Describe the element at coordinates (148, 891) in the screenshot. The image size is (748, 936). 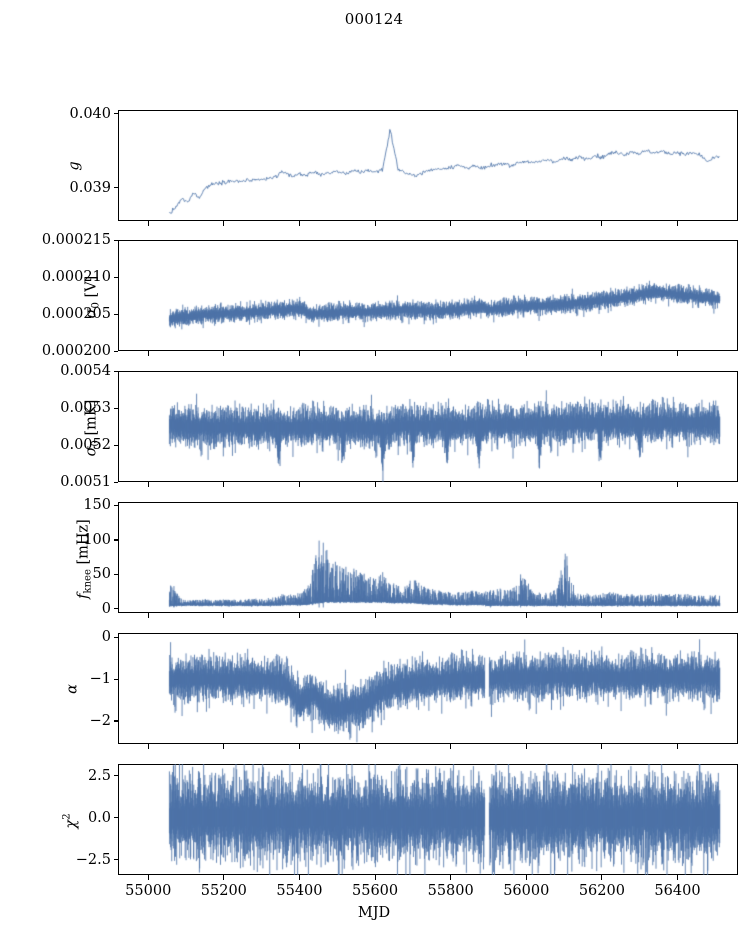
I see `x-tick-label: 55000` at that location.